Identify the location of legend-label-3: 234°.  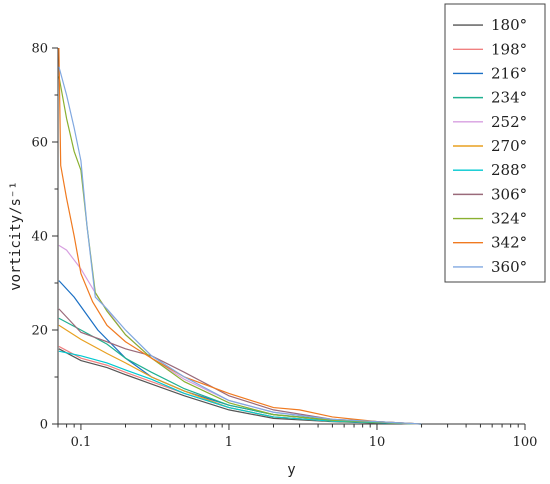
(509, 98).